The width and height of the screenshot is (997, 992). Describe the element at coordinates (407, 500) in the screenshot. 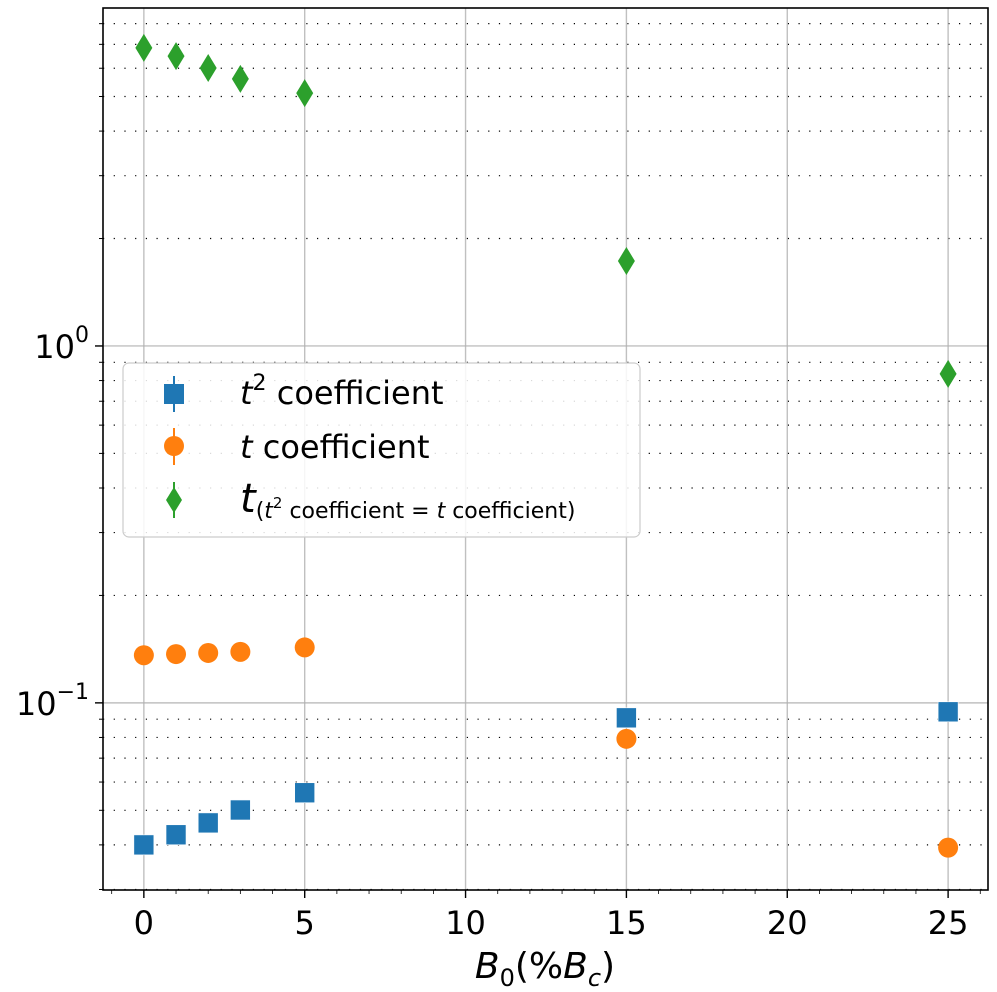

I see `legend-label-crossover-time: t(t2 coefficient = t coefficient)` at that location.